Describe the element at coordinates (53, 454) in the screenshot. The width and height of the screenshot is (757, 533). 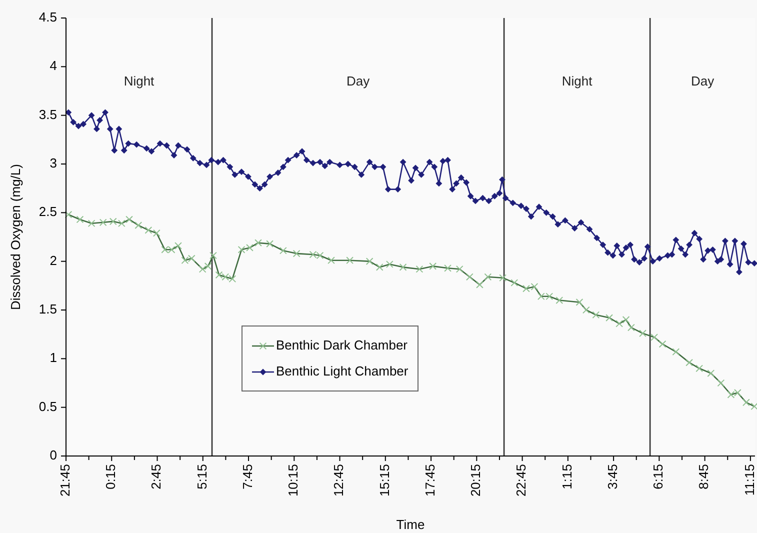
I see `y-tick-label: 0` at that location.